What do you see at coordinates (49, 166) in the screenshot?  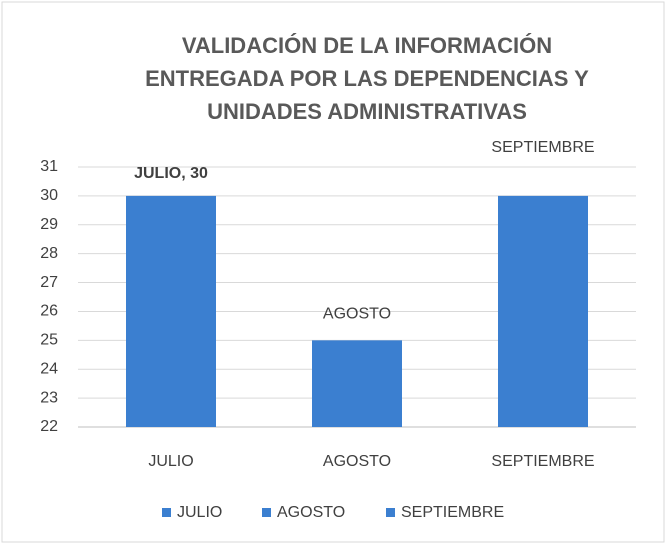 I see `y-tick-label: 31` at bounding box center [49, 166].